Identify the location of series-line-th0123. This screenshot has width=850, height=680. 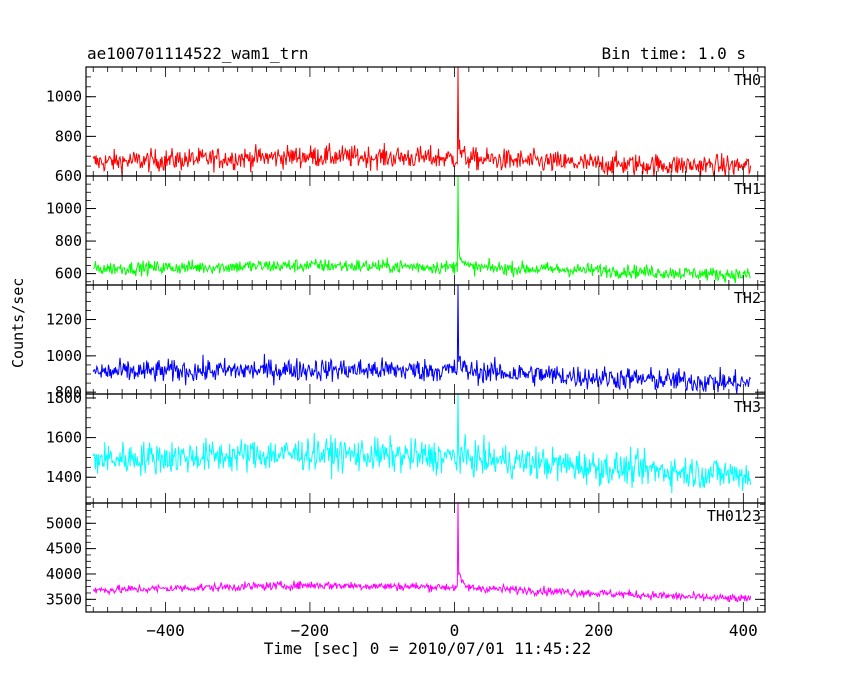
(422, 552).